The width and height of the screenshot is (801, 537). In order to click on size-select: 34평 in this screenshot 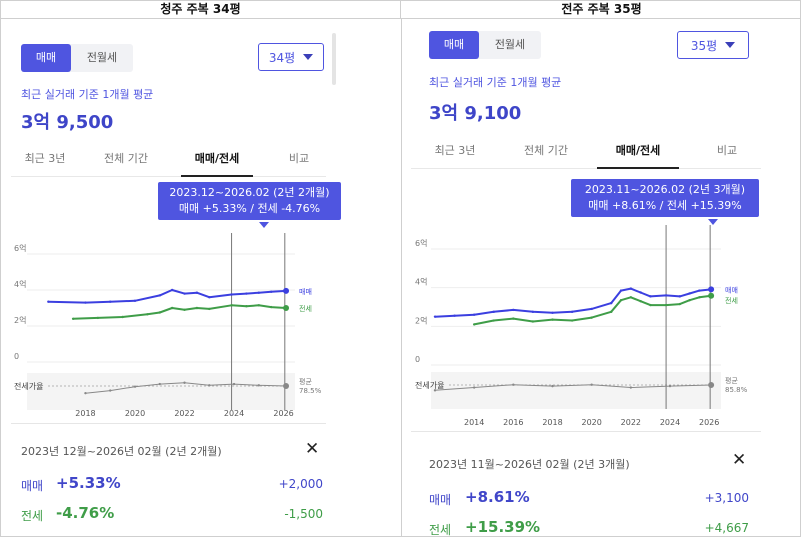, I will do `click(291, 57)`.